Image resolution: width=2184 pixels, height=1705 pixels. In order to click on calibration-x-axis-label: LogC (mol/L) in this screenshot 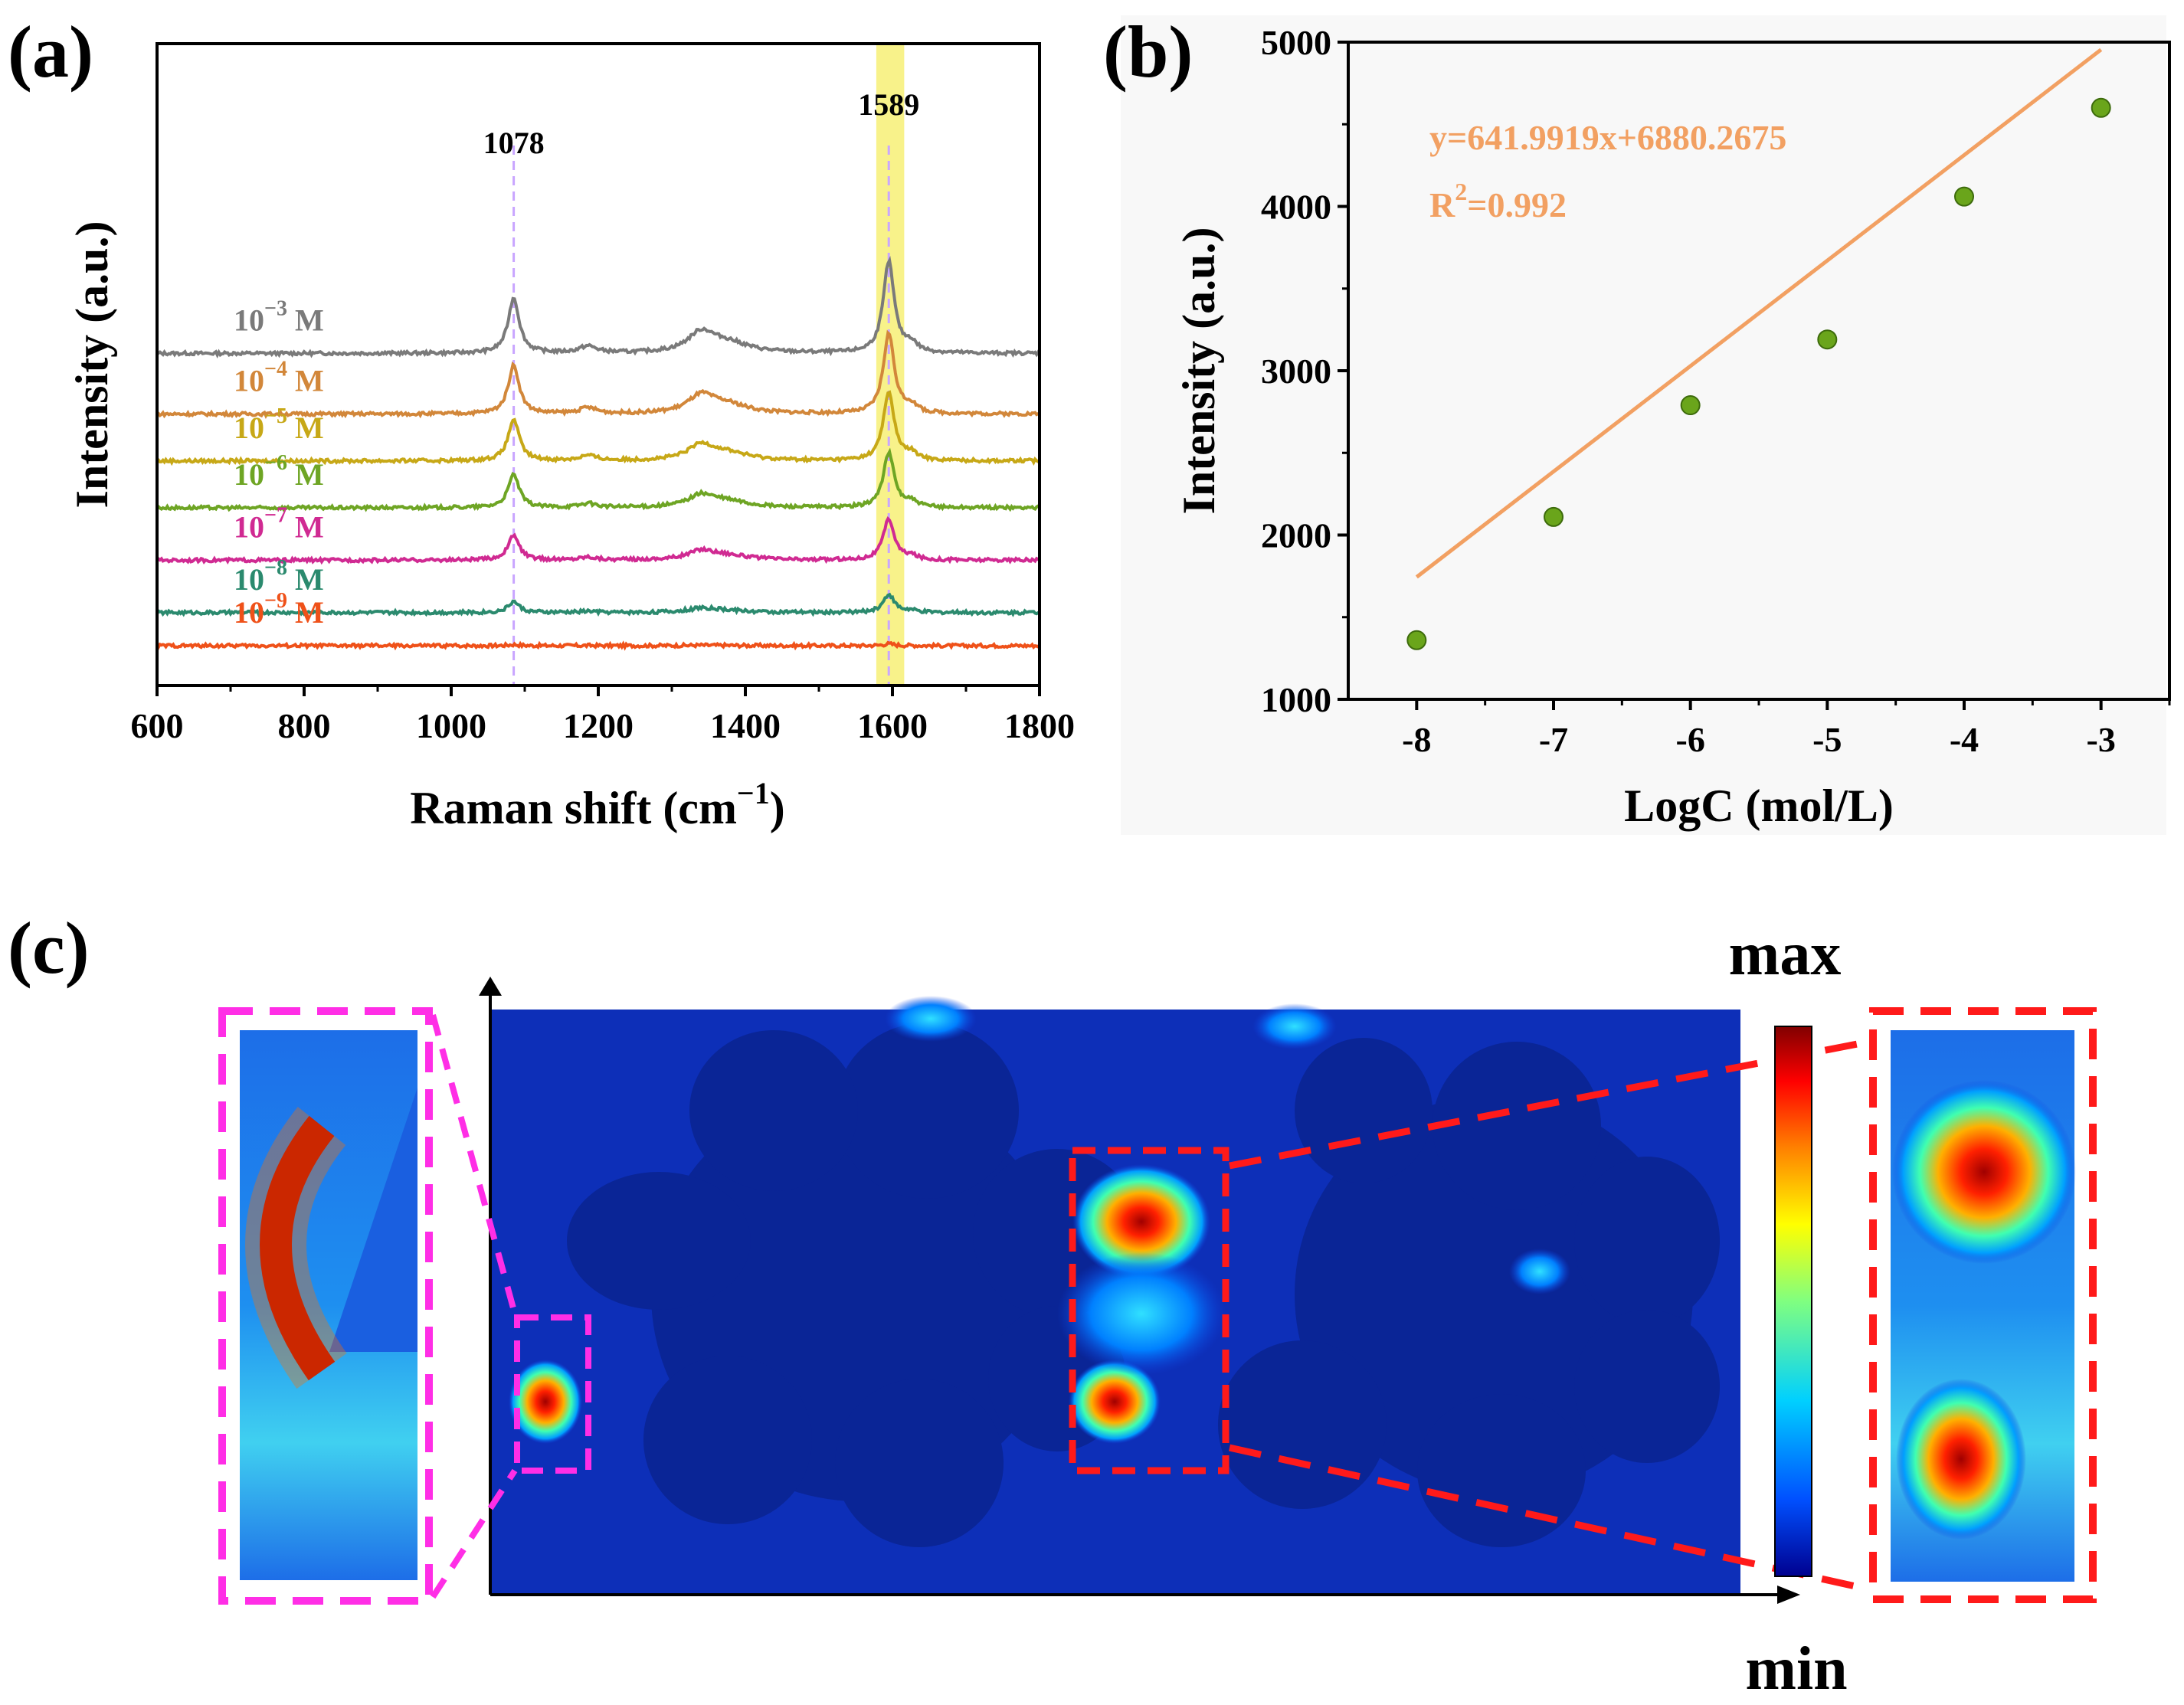, I will do `click(1759, 806)`.